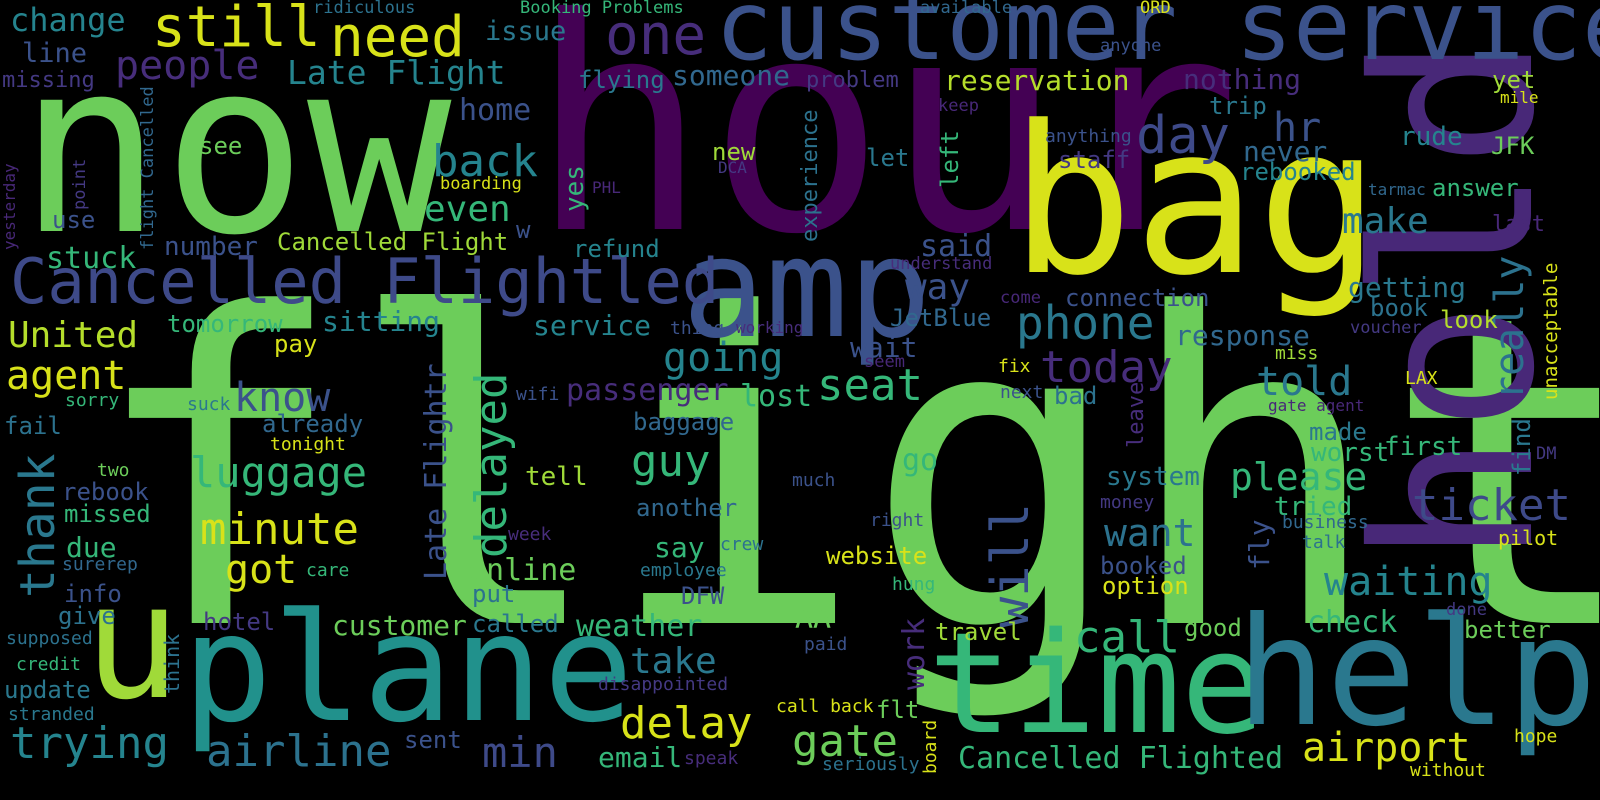  What do you see at coordinates (1491, 505) in the screenshot?
I see `word-ticket: ticket` at bounding box center [1491, 505].